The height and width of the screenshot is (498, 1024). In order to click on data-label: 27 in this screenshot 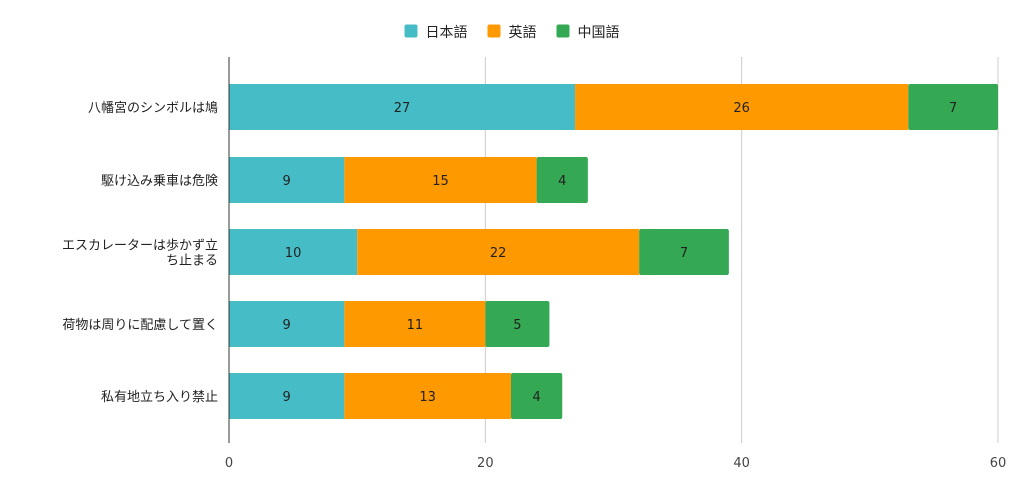, I will do `click(402, 108)`.